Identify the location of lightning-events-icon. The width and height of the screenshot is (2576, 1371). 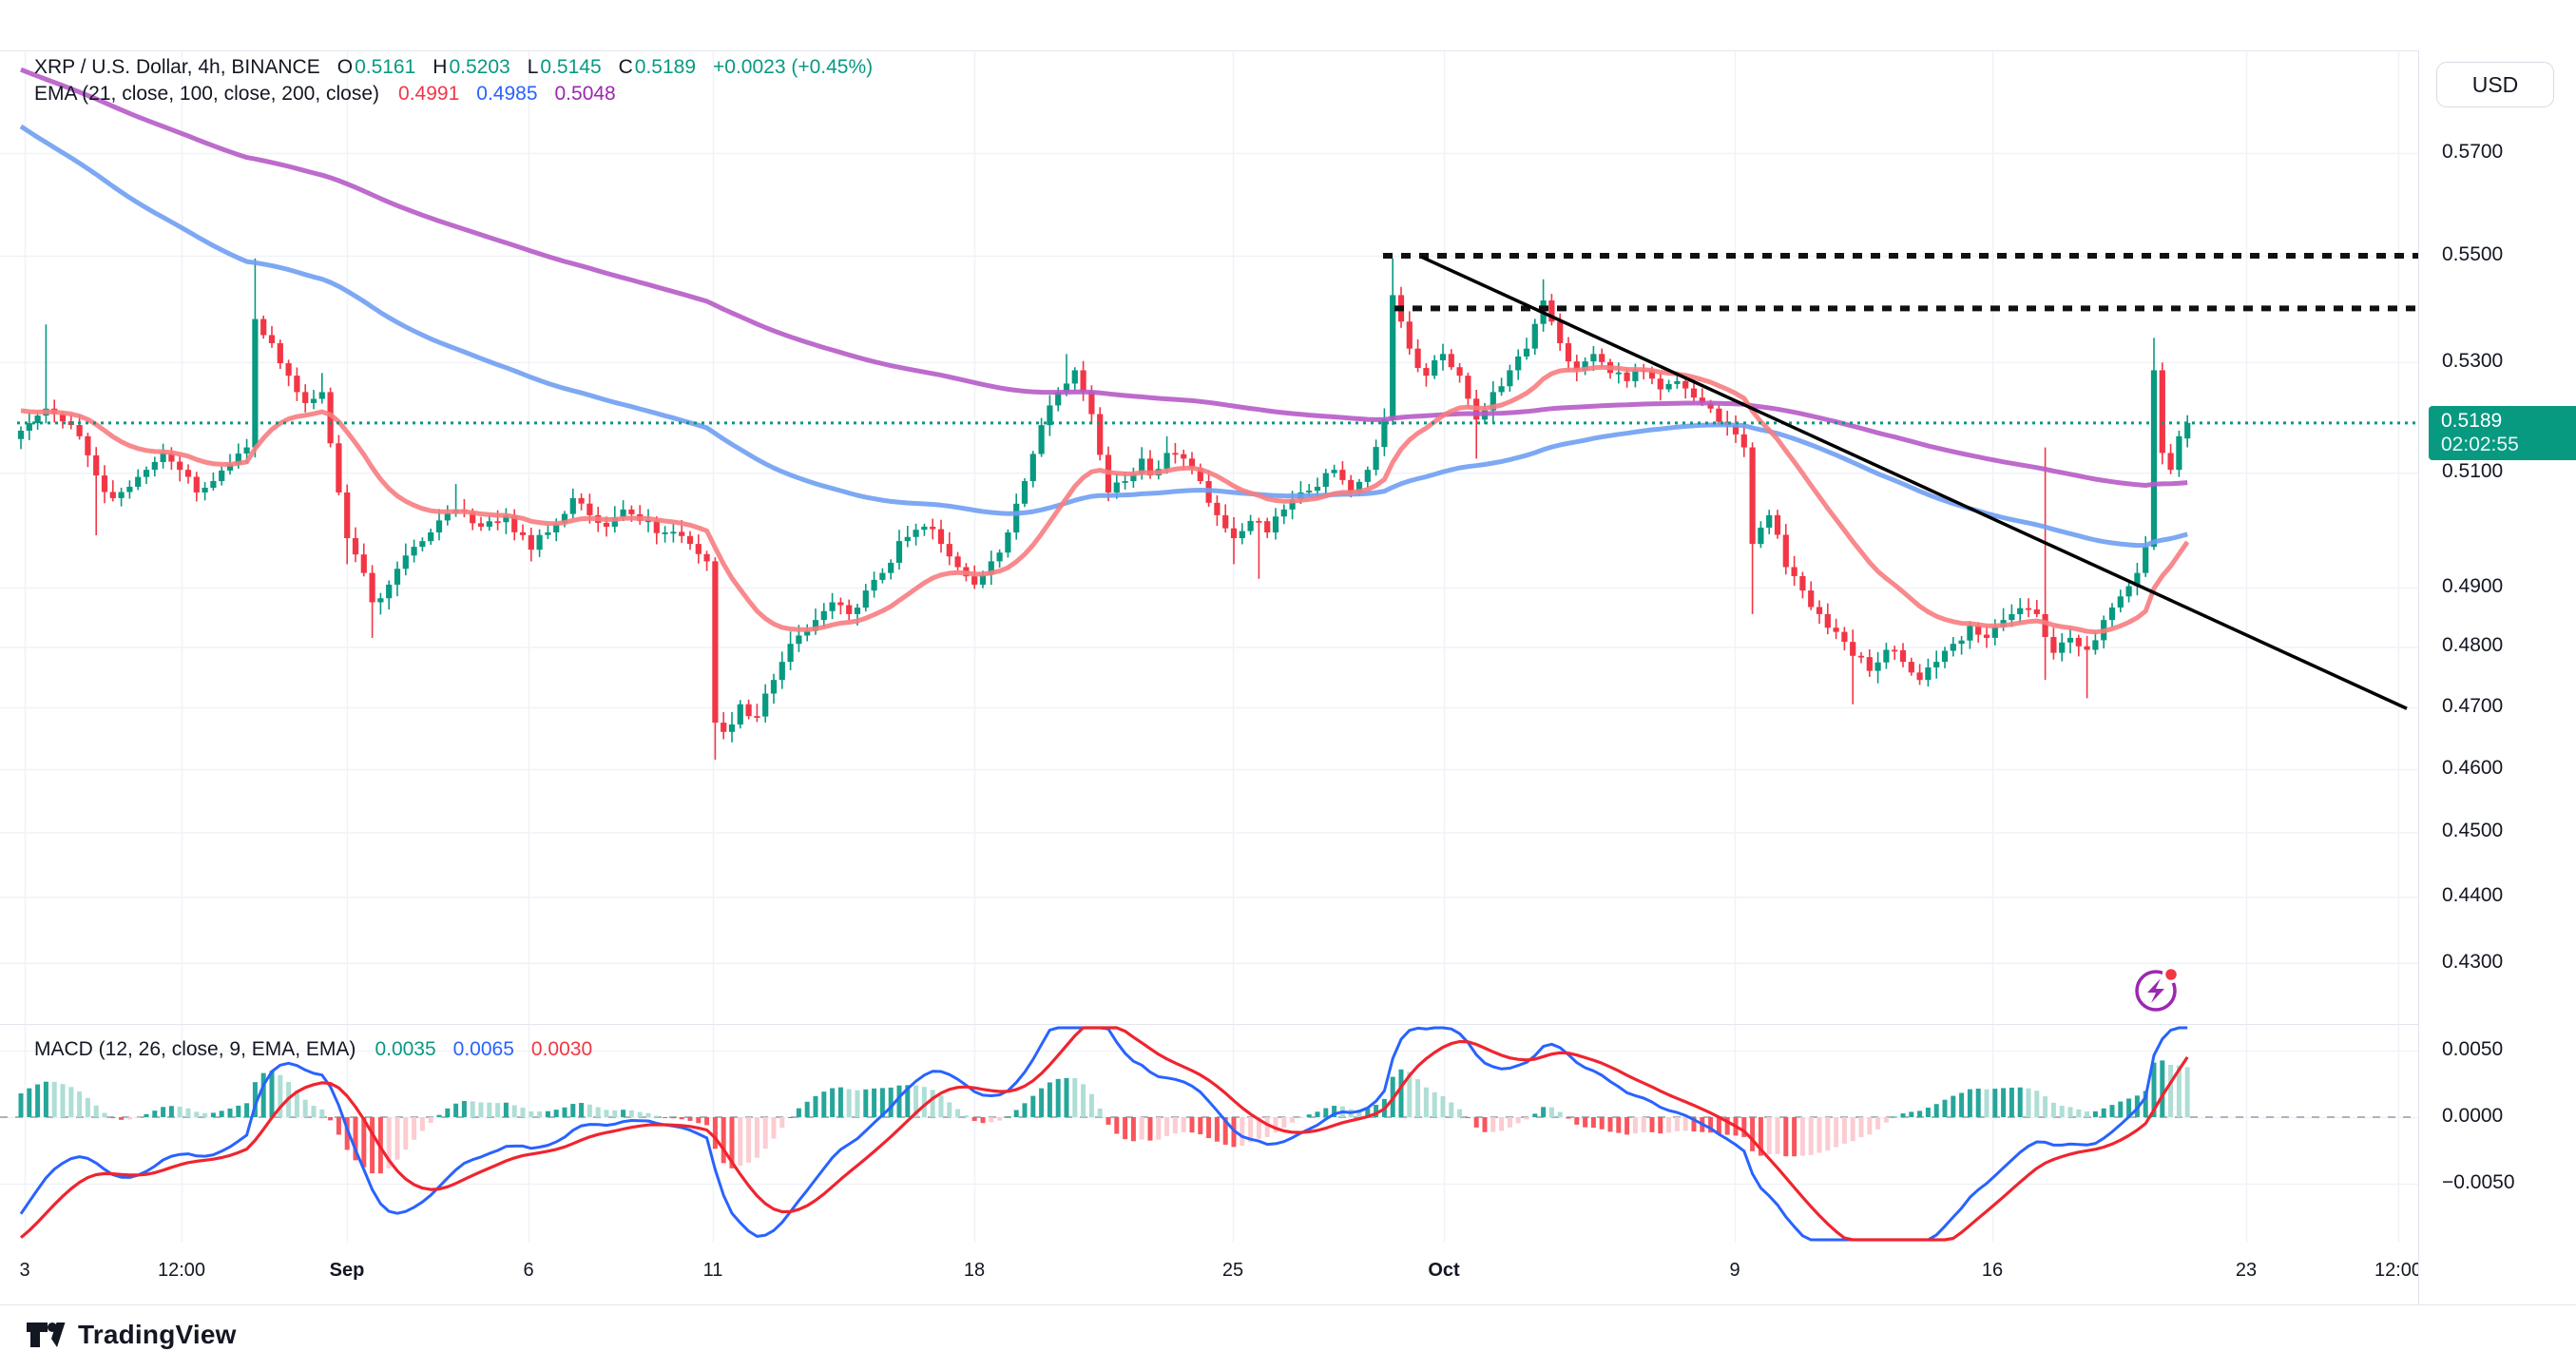
(2158, 988).